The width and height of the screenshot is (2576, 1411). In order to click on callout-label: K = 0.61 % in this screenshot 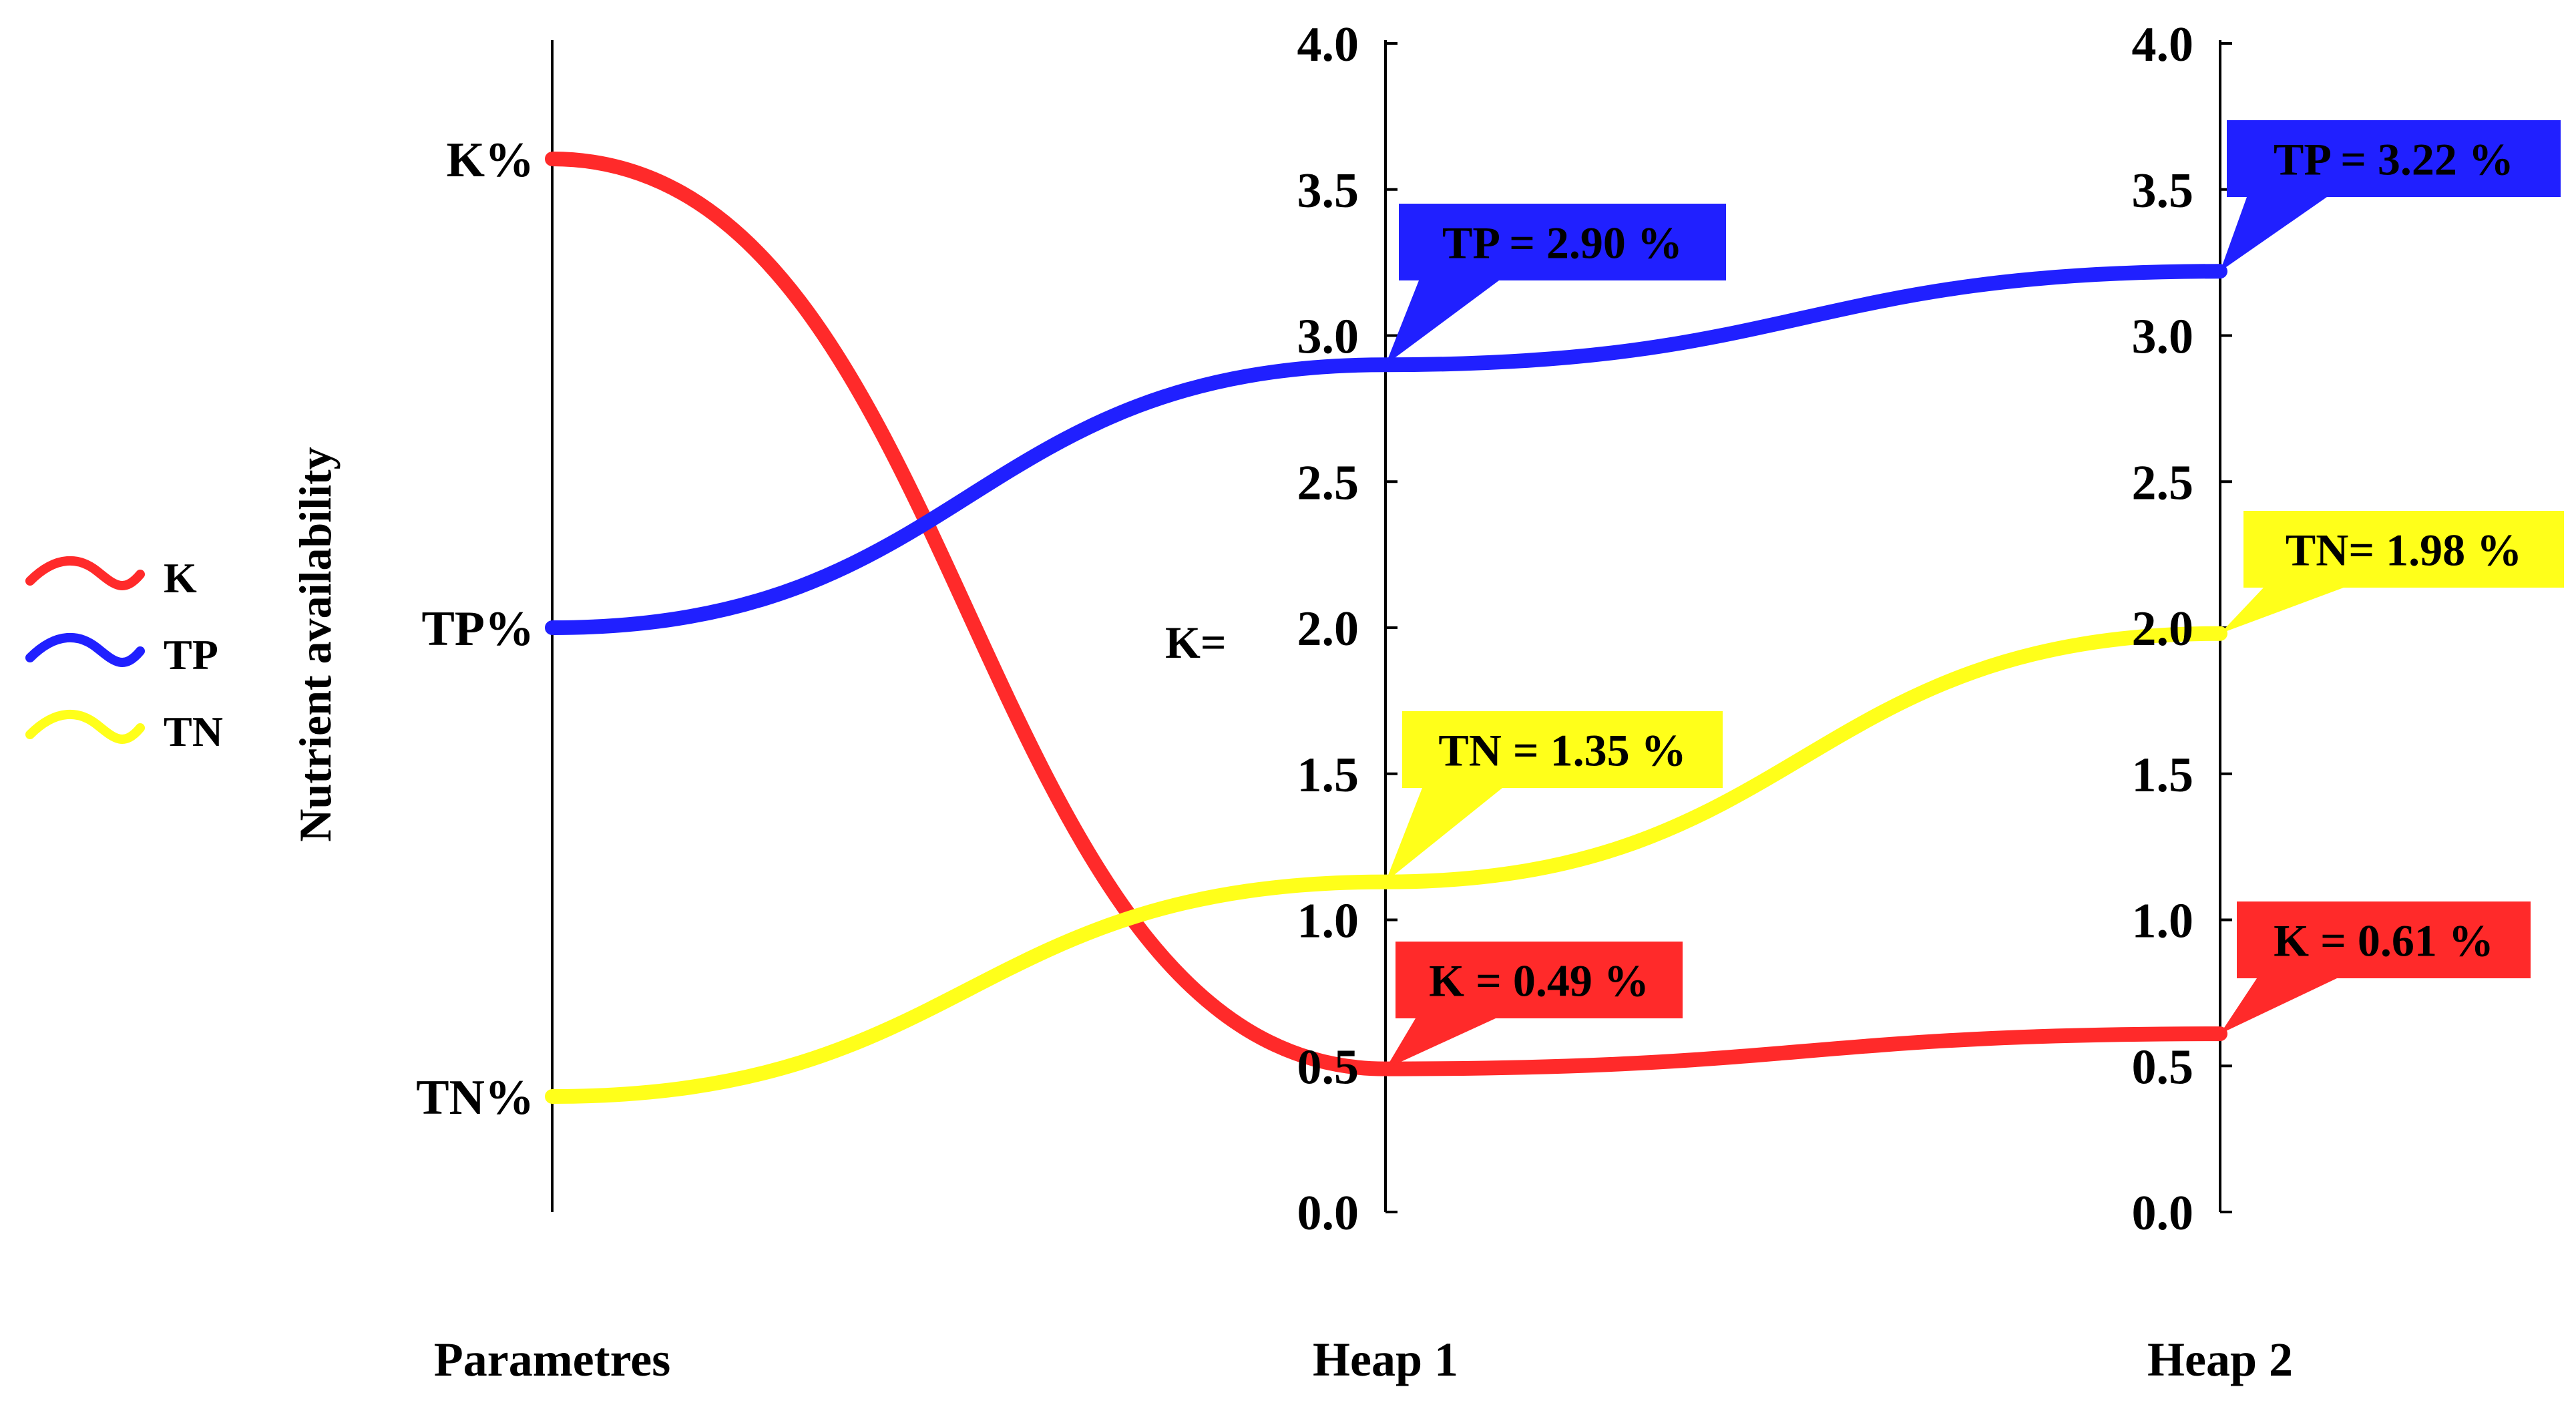, I will do `click(2384, 941)`.